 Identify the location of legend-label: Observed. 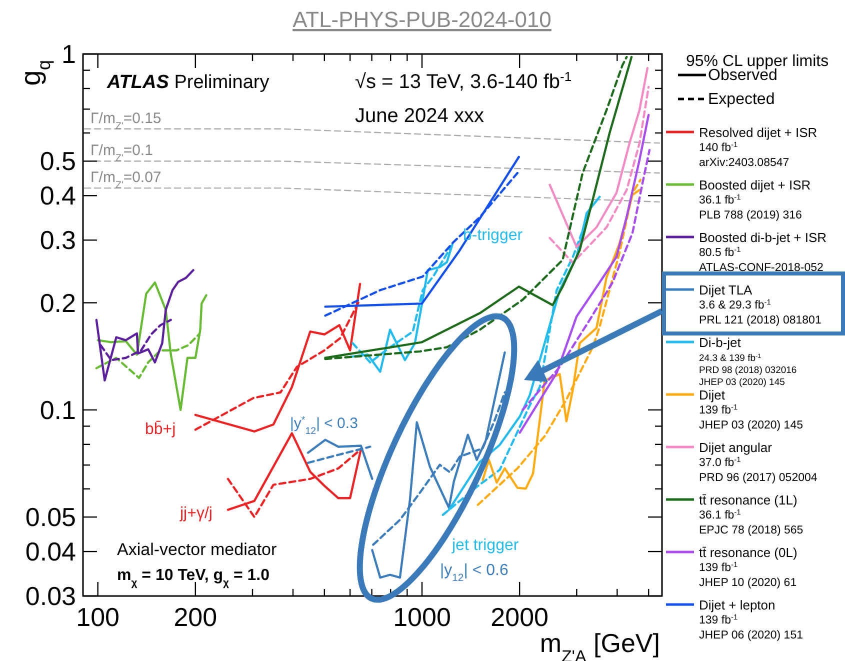
(743, 75).